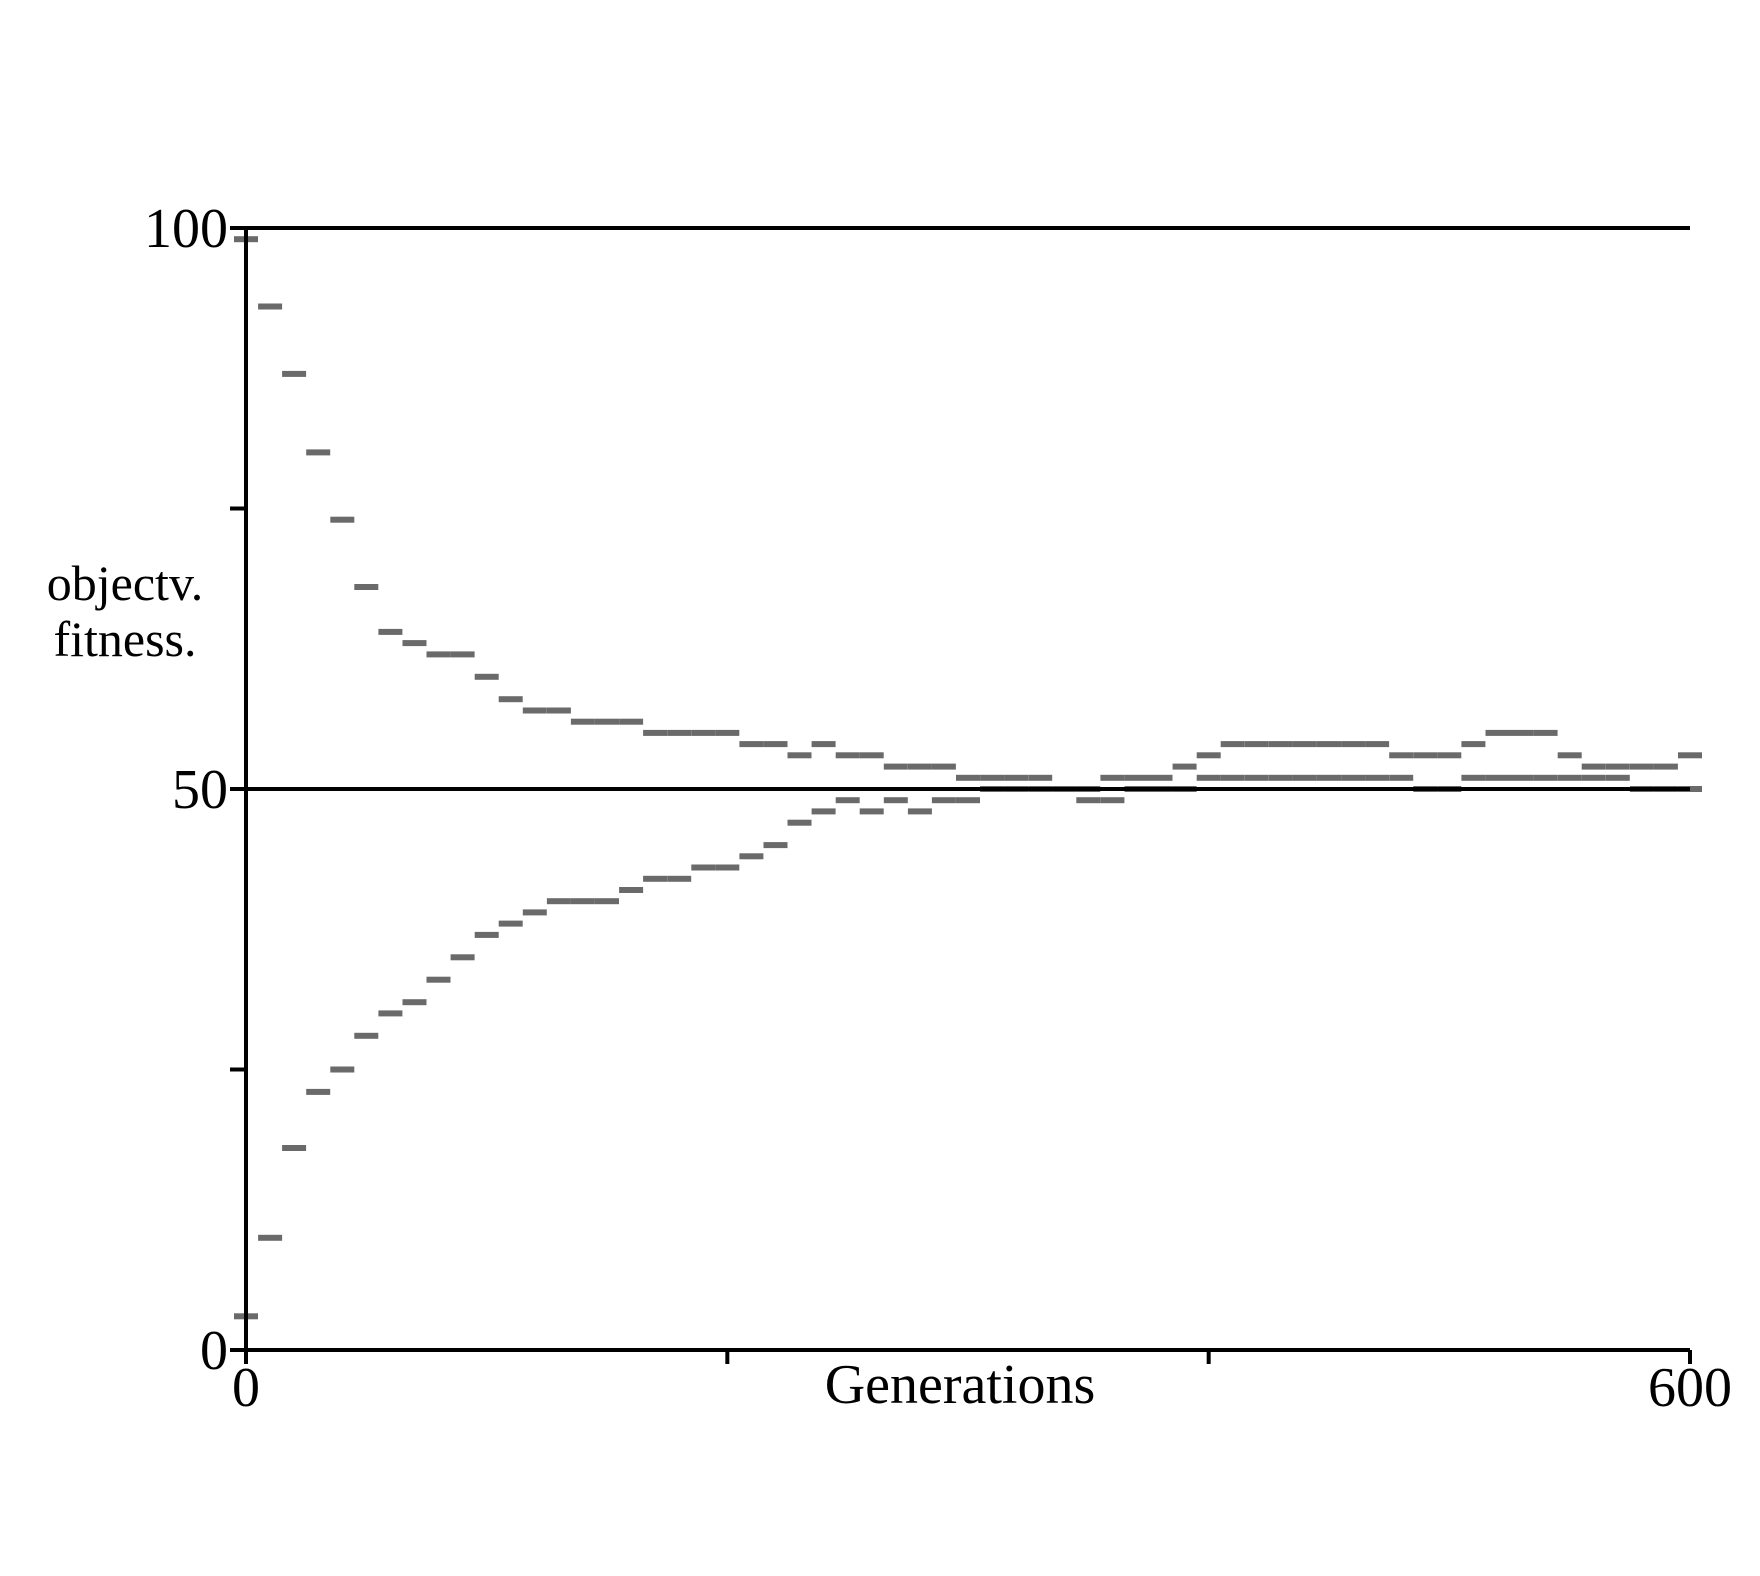 This screenshot has height=1576, width=1760. I want to click on y-tick-label: 50, so click(200, 790).